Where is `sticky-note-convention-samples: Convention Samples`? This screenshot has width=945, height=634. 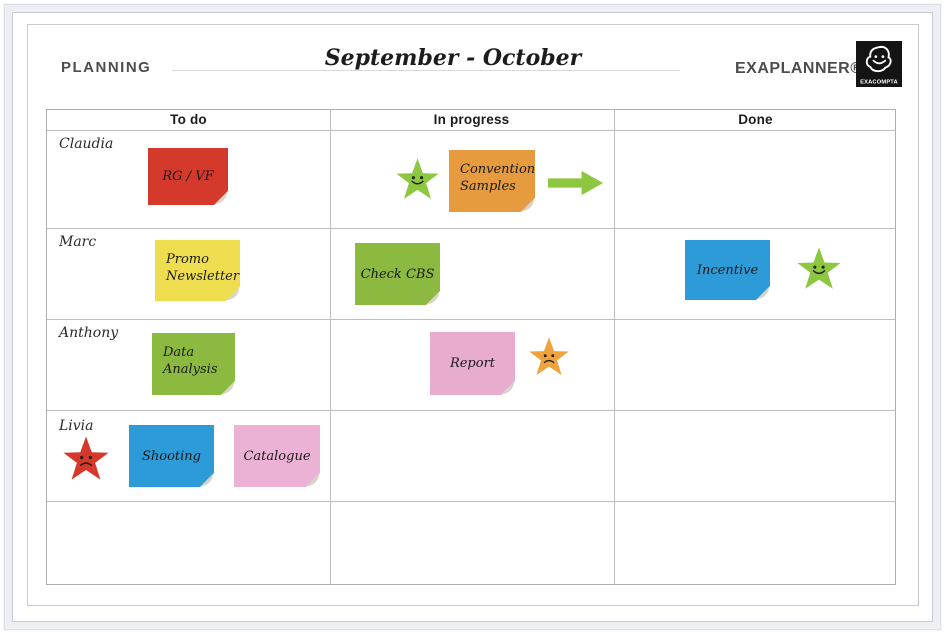 sticky-note-convention-samples: Convention Samples is located at coordinates (492, 181).